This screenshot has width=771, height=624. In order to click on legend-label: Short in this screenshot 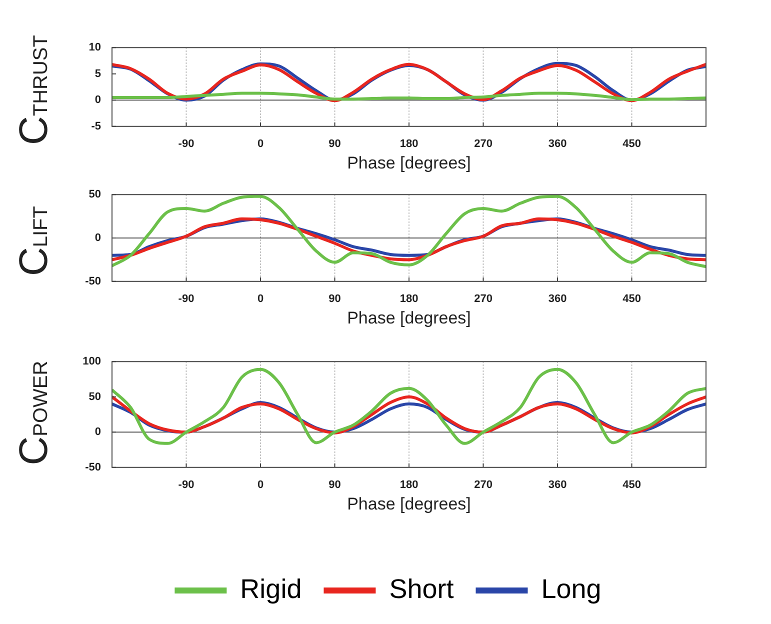, I will do `click(421, 589)`.